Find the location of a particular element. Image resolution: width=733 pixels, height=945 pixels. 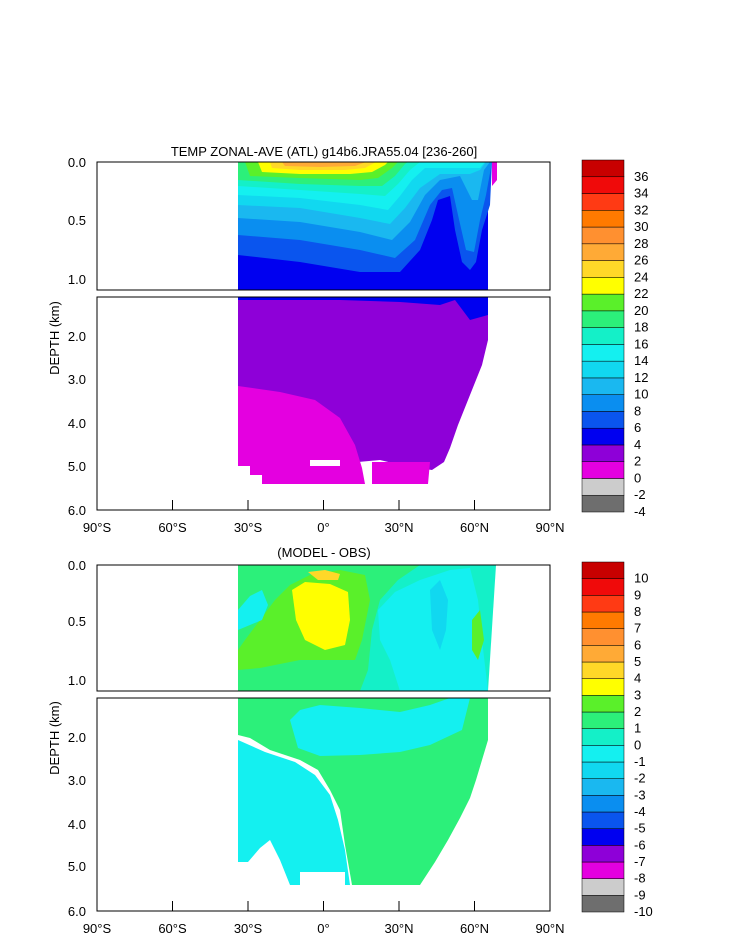

colorbar-label: 10 is located at coordinates (641, 578).